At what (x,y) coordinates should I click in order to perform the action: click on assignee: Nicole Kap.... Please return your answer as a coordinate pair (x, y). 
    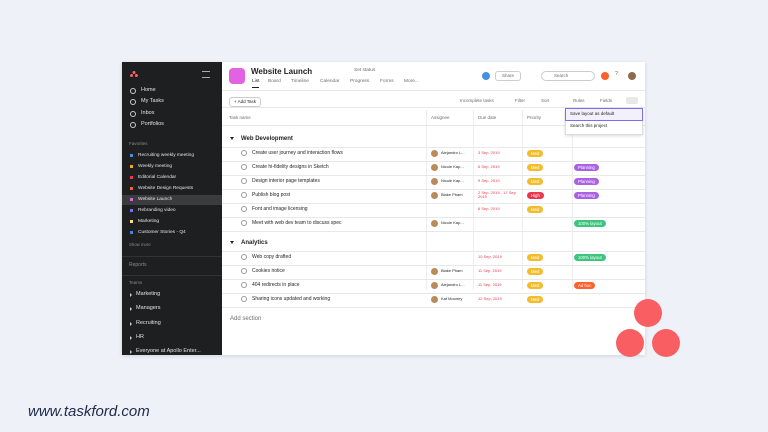
    Looking at the image, I should click on (452, 180).